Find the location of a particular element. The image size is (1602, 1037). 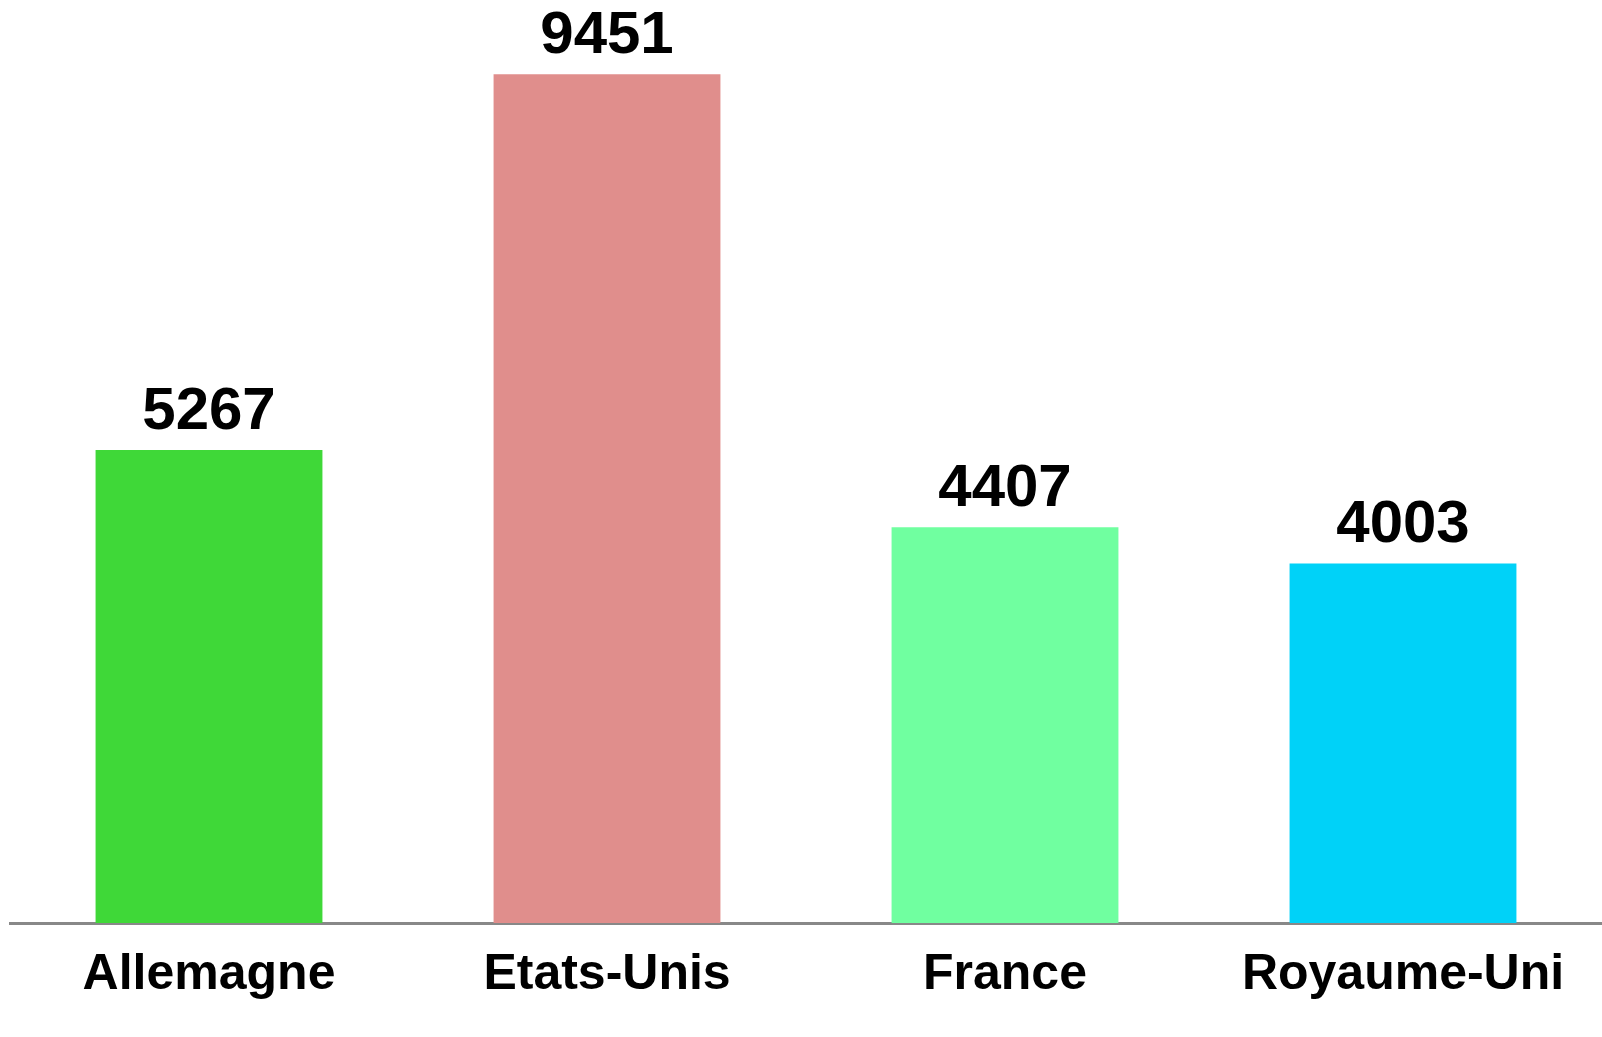

x-tick-label: France is located at coordinates (1005, 971).